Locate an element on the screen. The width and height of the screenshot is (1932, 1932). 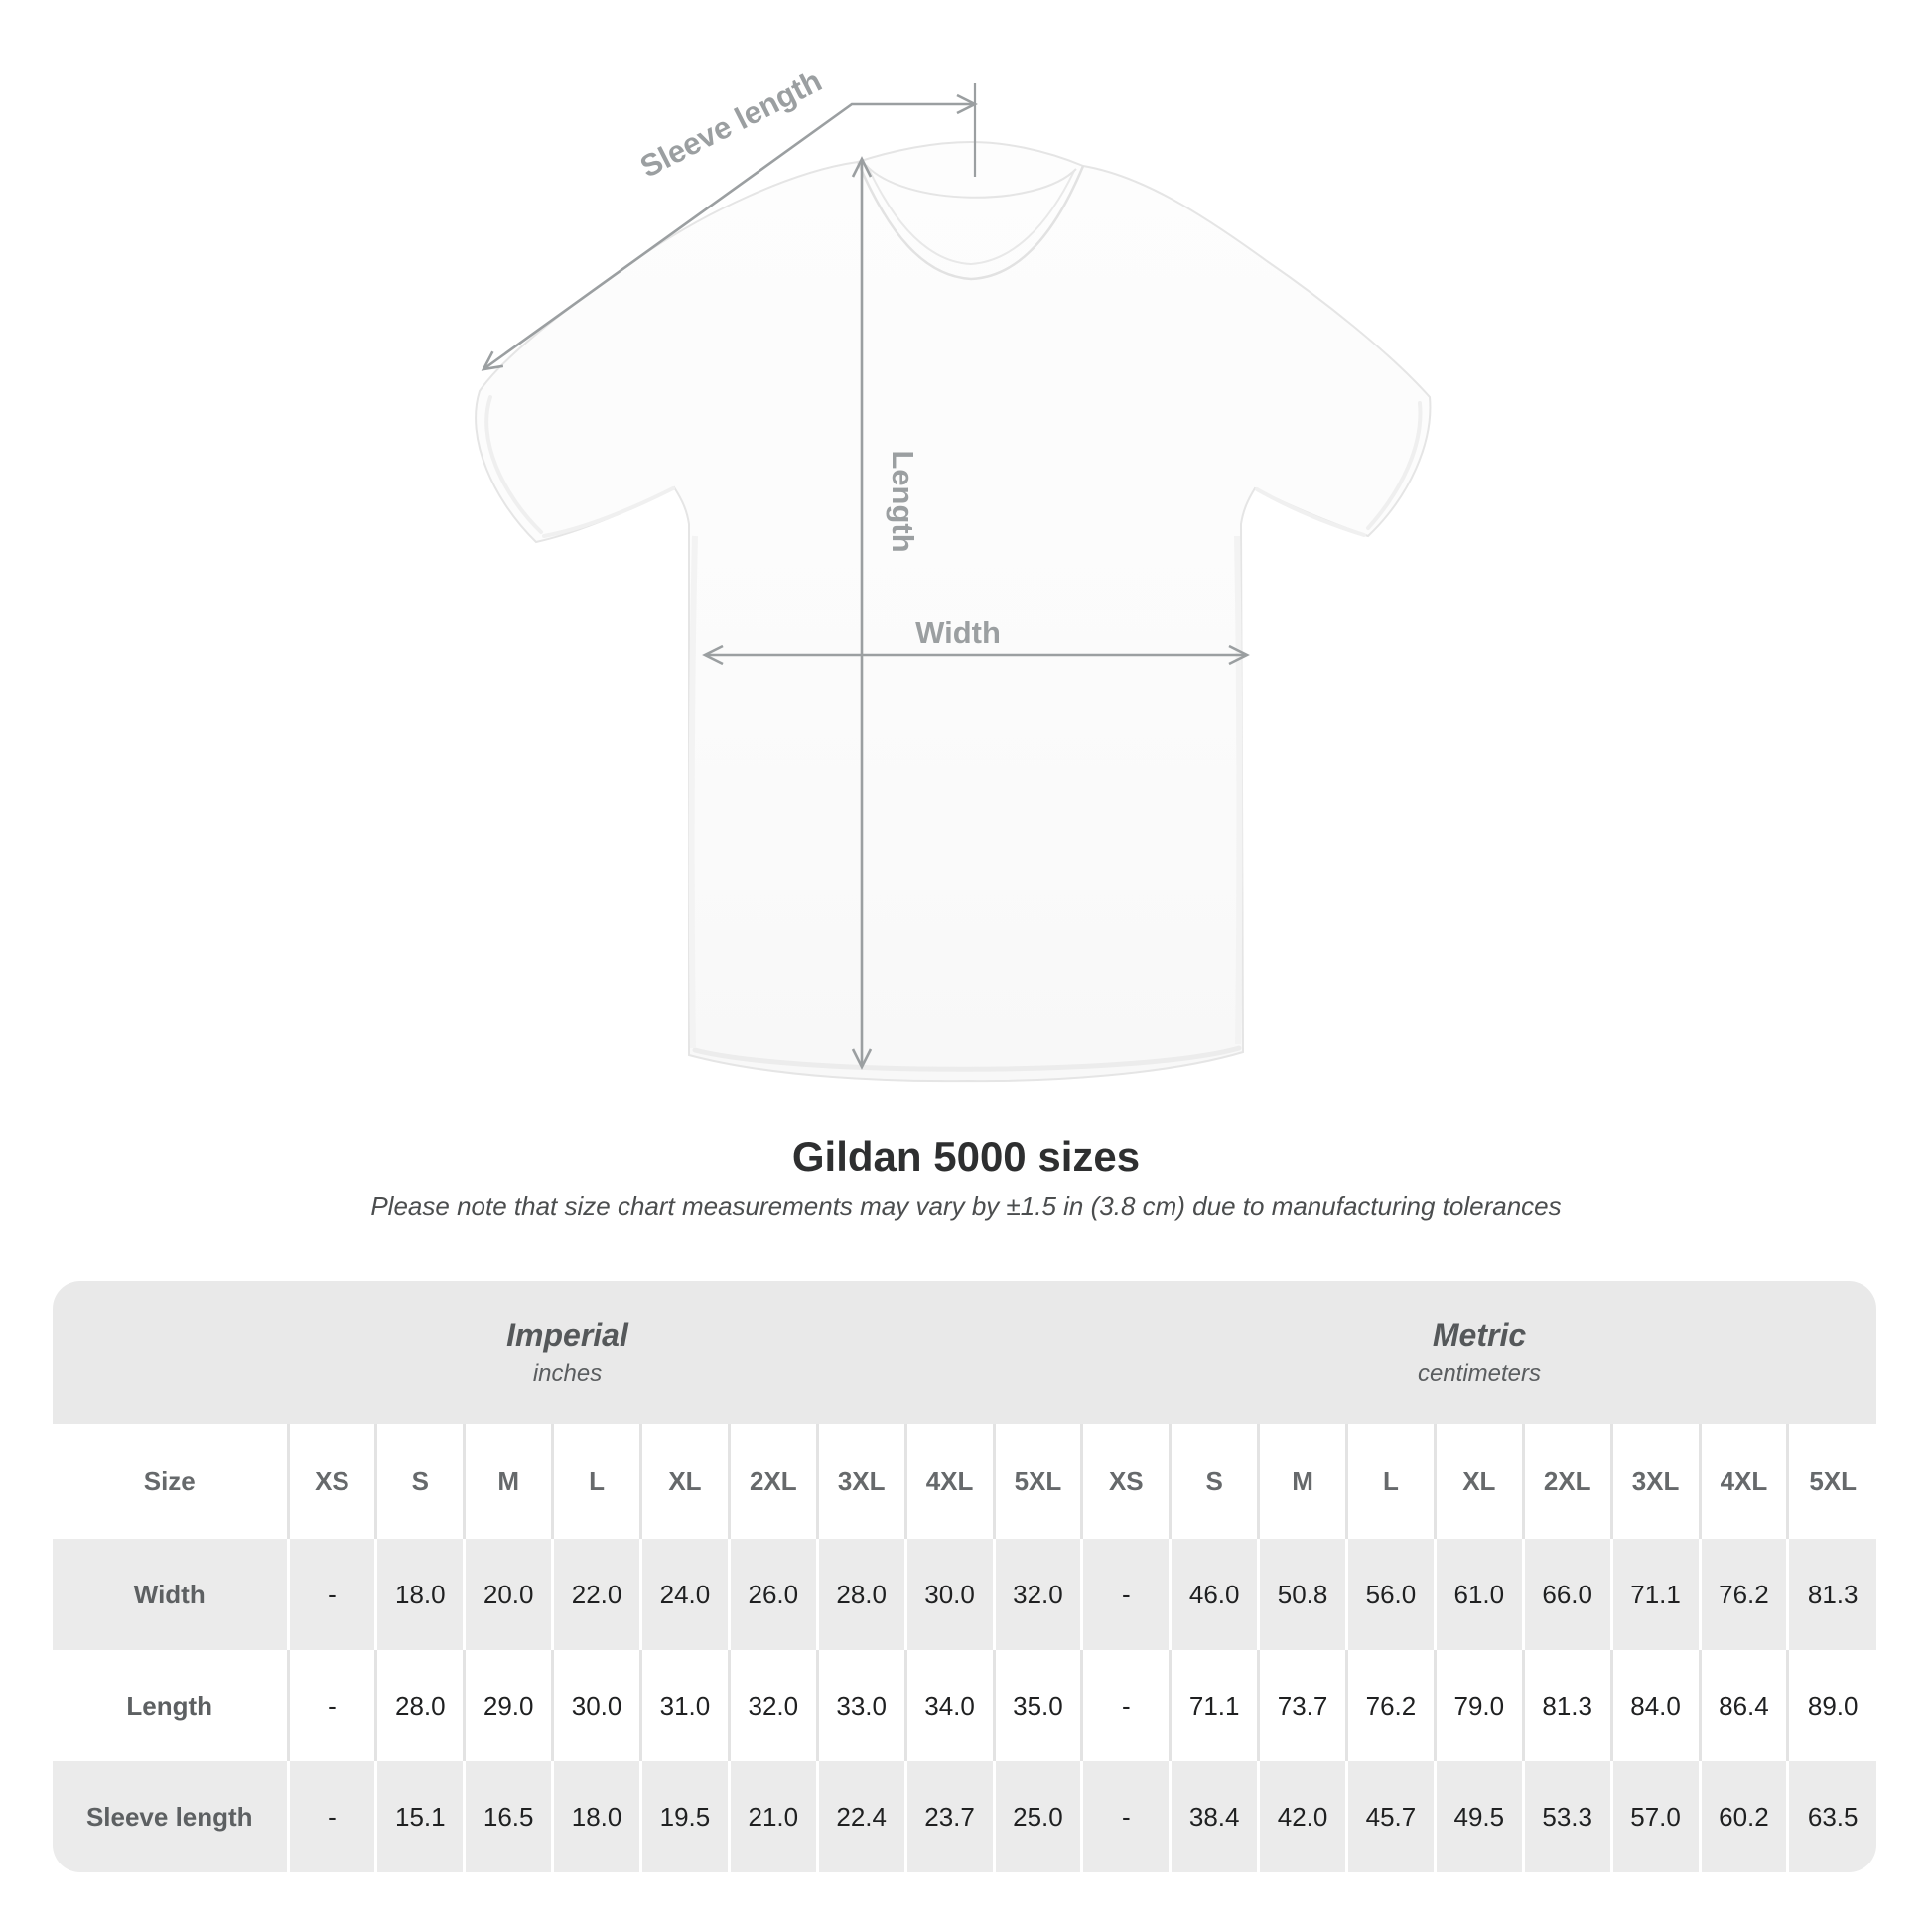
size-col-metric: 2XL is located at coordinates (1566, 1481).